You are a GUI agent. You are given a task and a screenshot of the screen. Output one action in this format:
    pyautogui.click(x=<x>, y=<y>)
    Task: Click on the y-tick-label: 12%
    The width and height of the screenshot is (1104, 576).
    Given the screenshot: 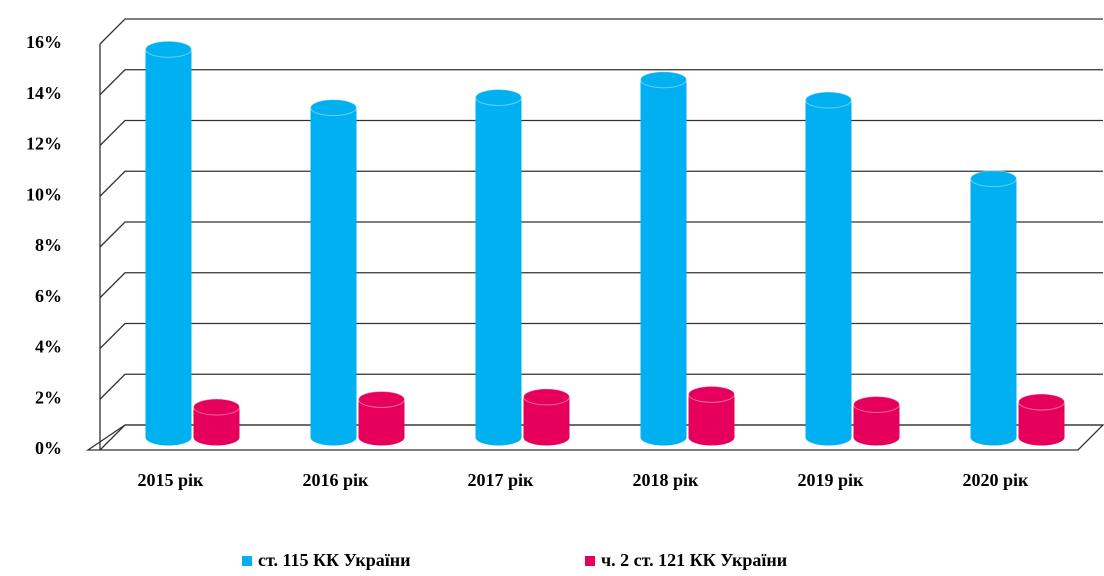 What is the action you would take?
    pyautogui.click(x=44, y=144)
    